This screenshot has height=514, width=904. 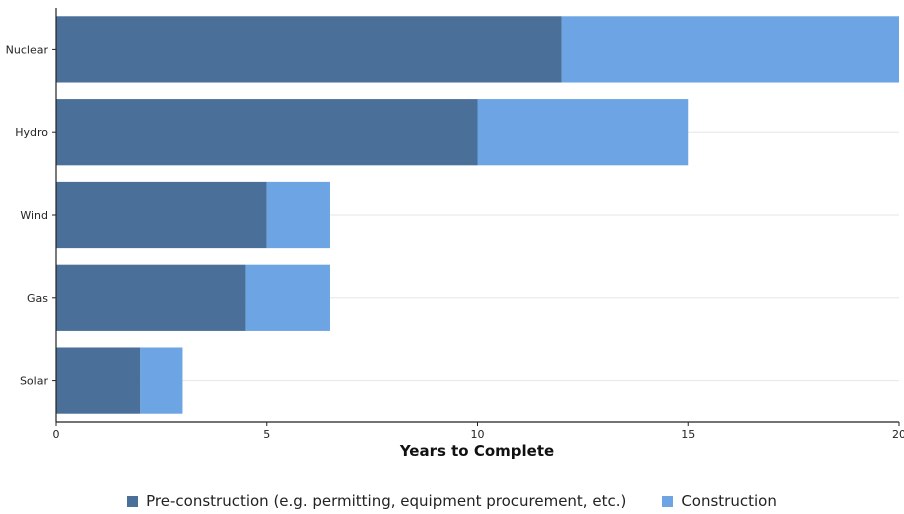 What do you see at coordinates (133, 501) in the screenshot?
I see `legend-swatch-pre-construction` at bounding box center [133, 501].